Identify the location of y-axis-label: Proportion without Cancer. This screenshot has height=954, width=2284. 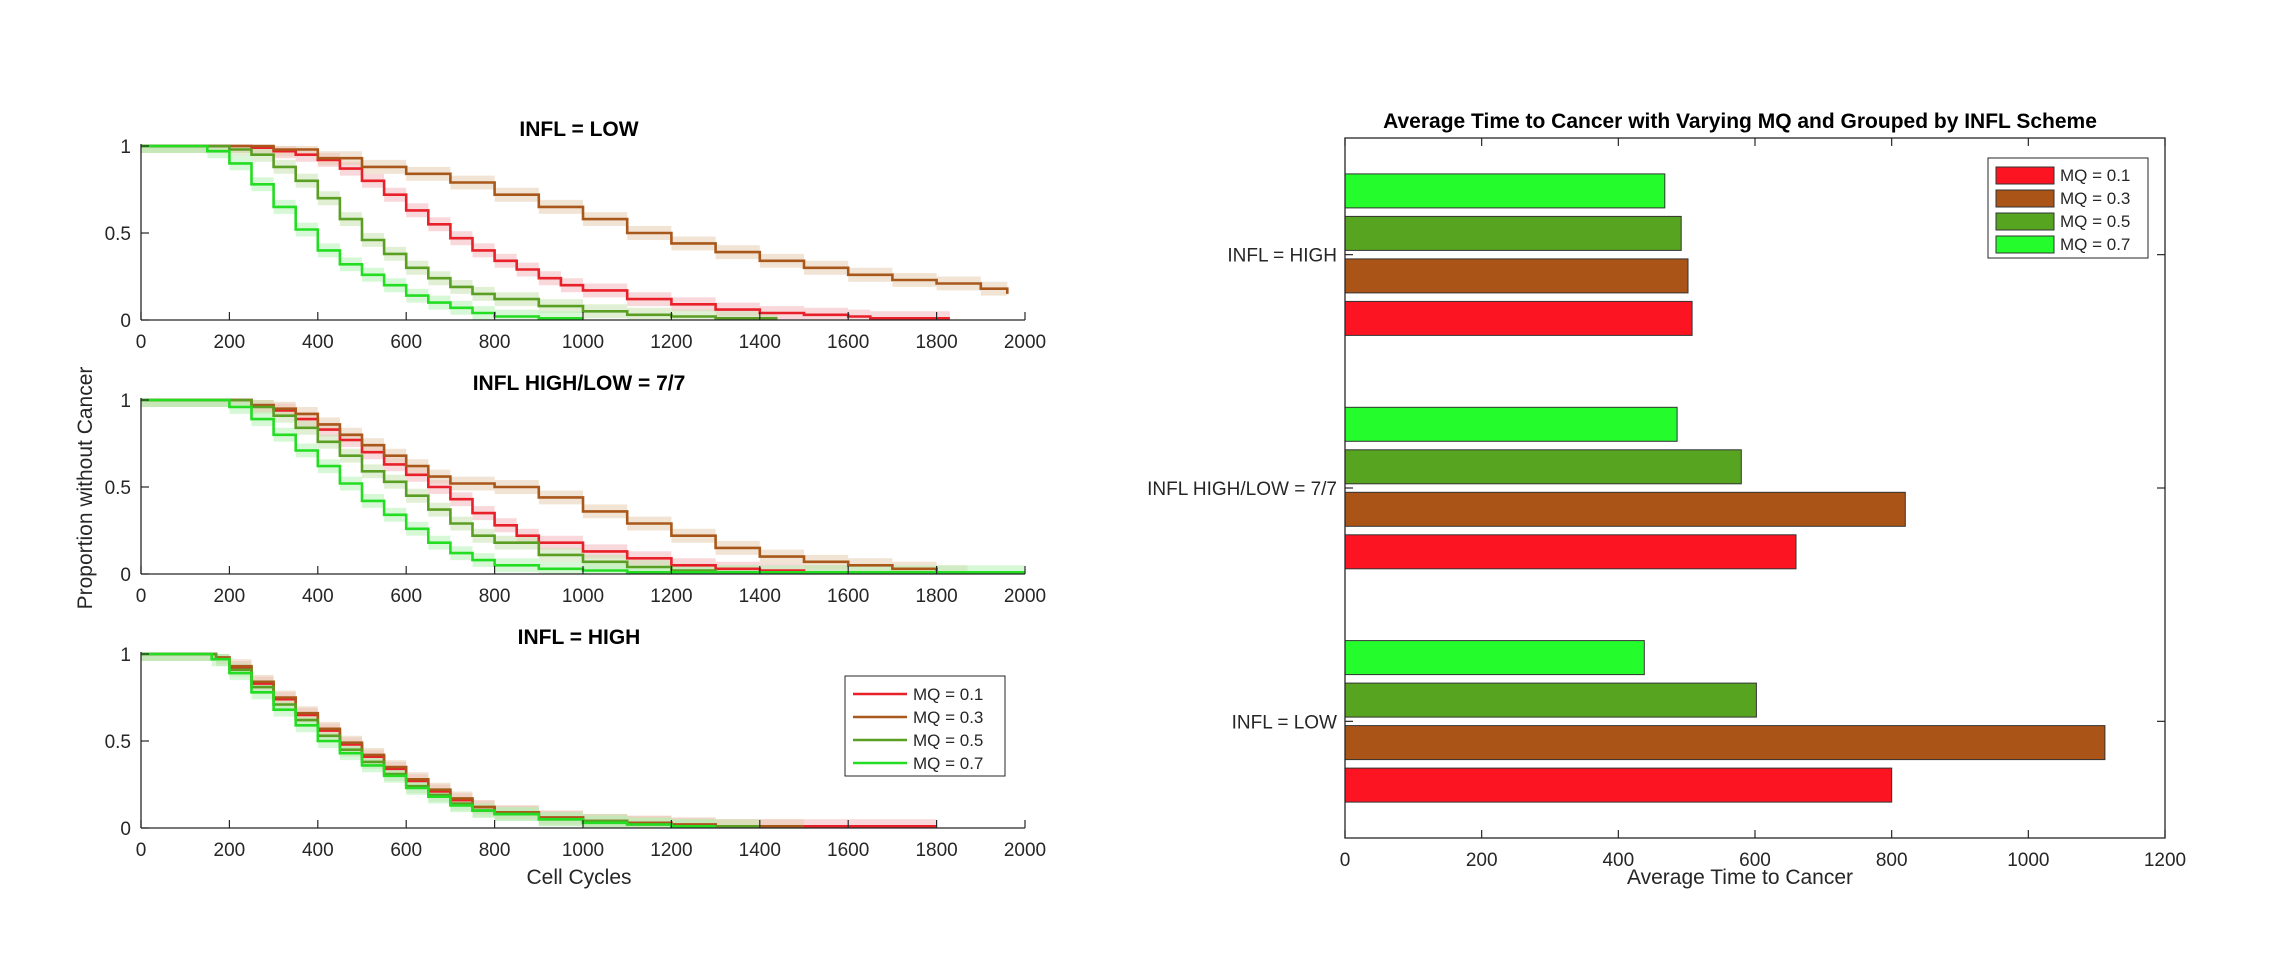
(85, 488).